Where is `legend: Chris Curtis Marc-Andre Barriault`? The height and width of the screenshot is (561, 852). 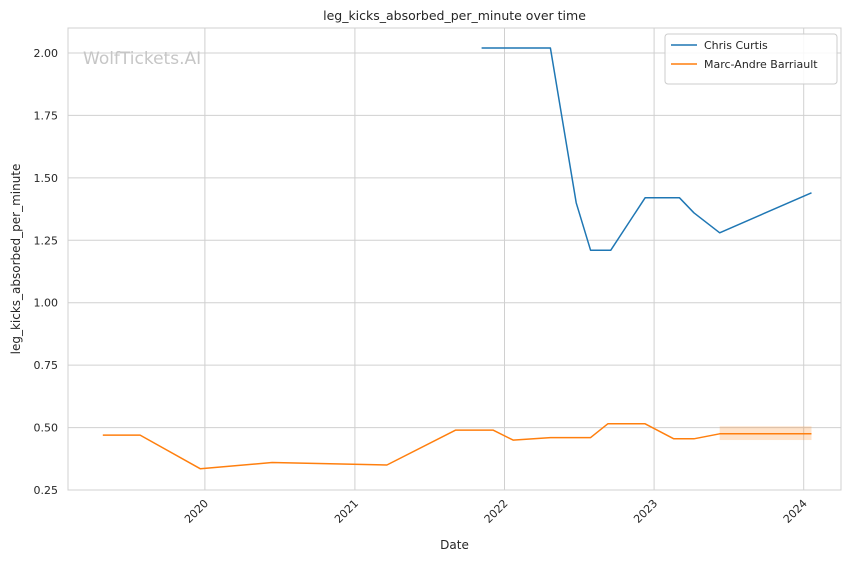
legend: Chris Curtis Marc-Andre Barriault is located at coordinates (751, 59).